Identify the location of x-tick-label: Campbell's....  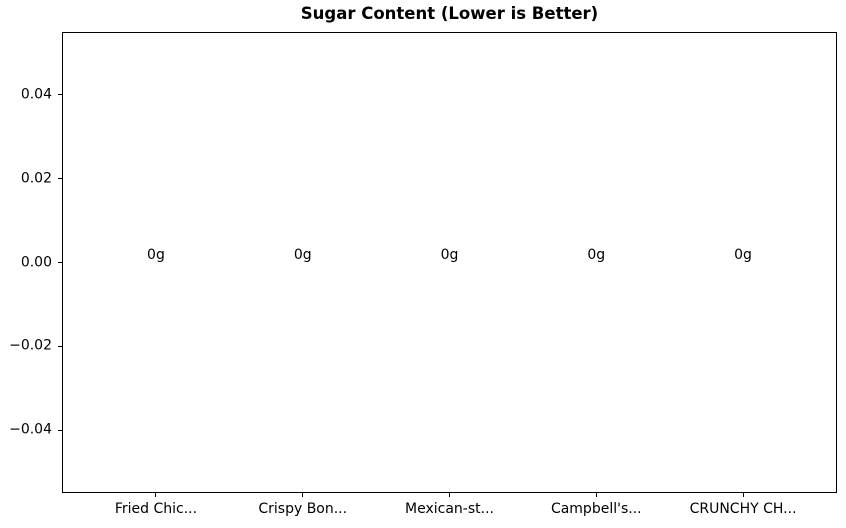
(596, 509).